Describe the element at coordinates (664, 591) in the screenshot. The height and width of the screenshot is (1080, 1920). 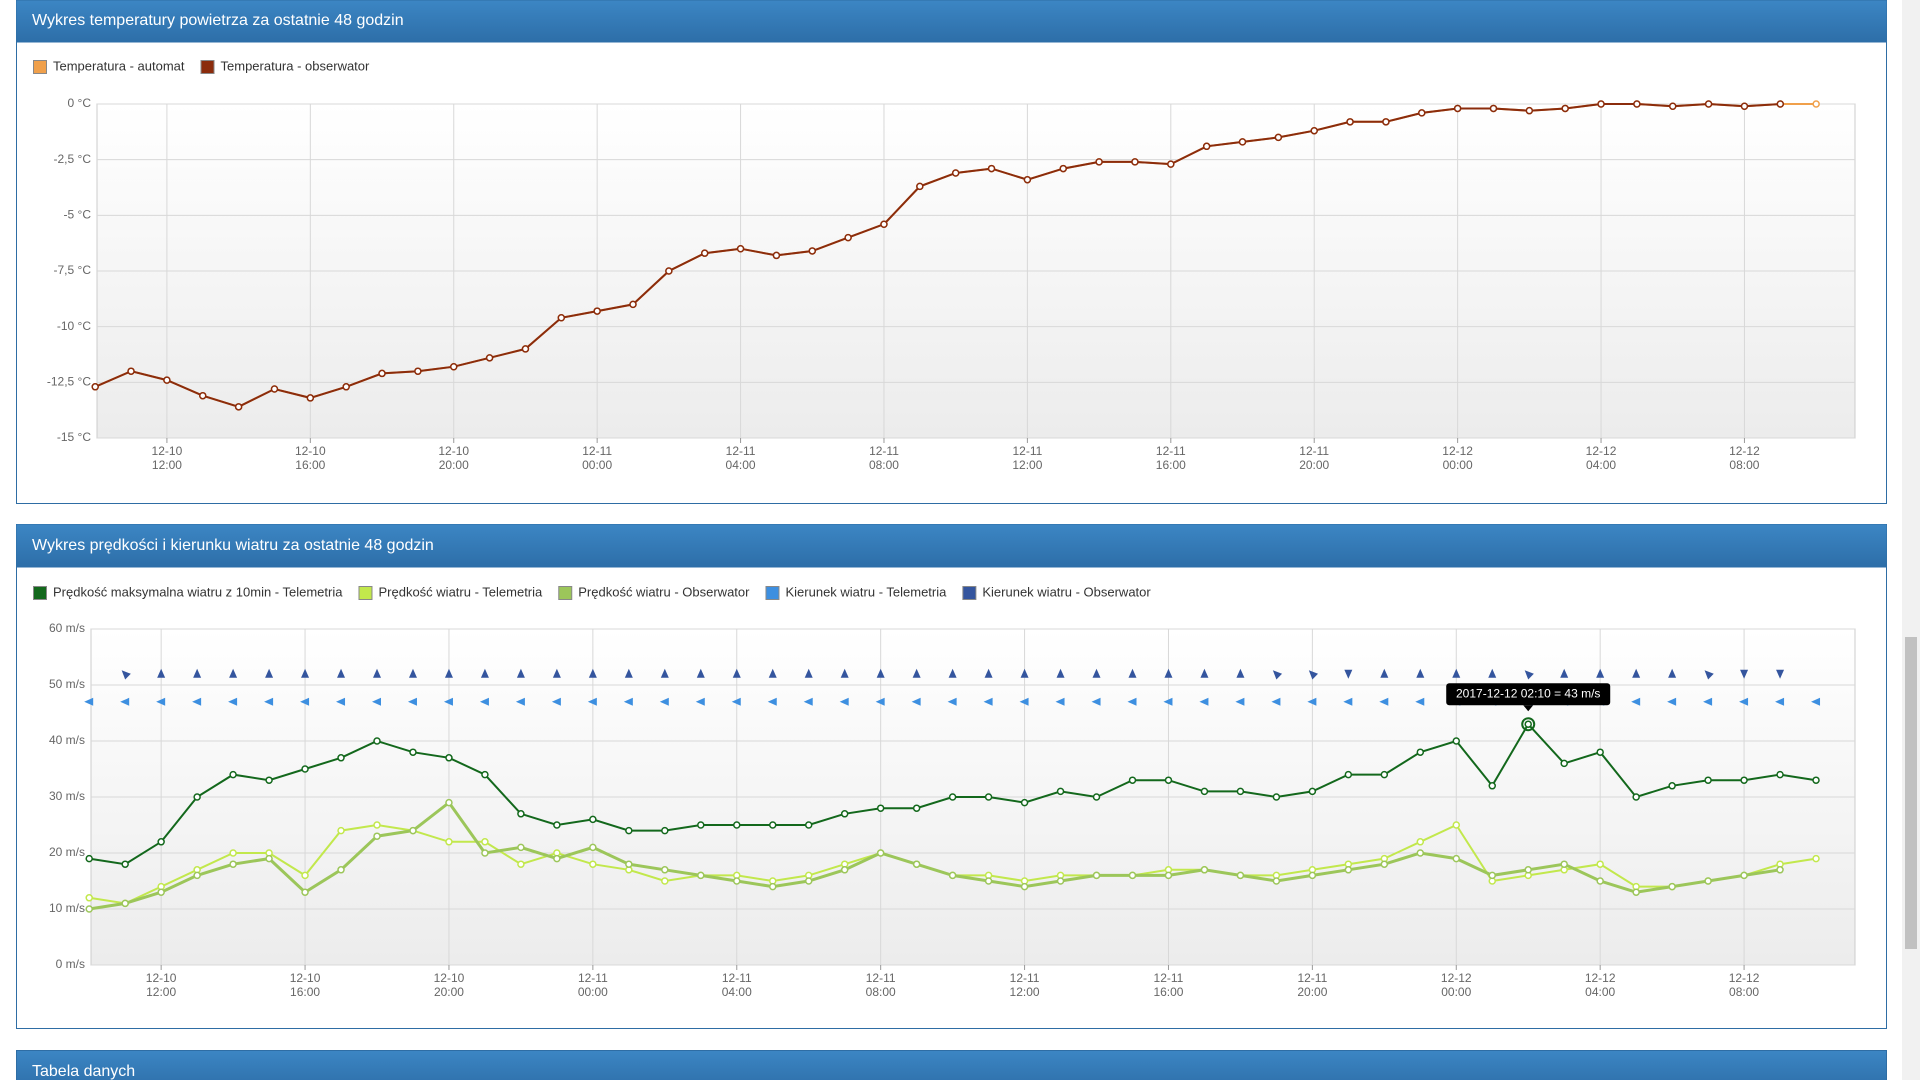
I see `legend-label: Prędkość wiatru - Obserwator` at that location.